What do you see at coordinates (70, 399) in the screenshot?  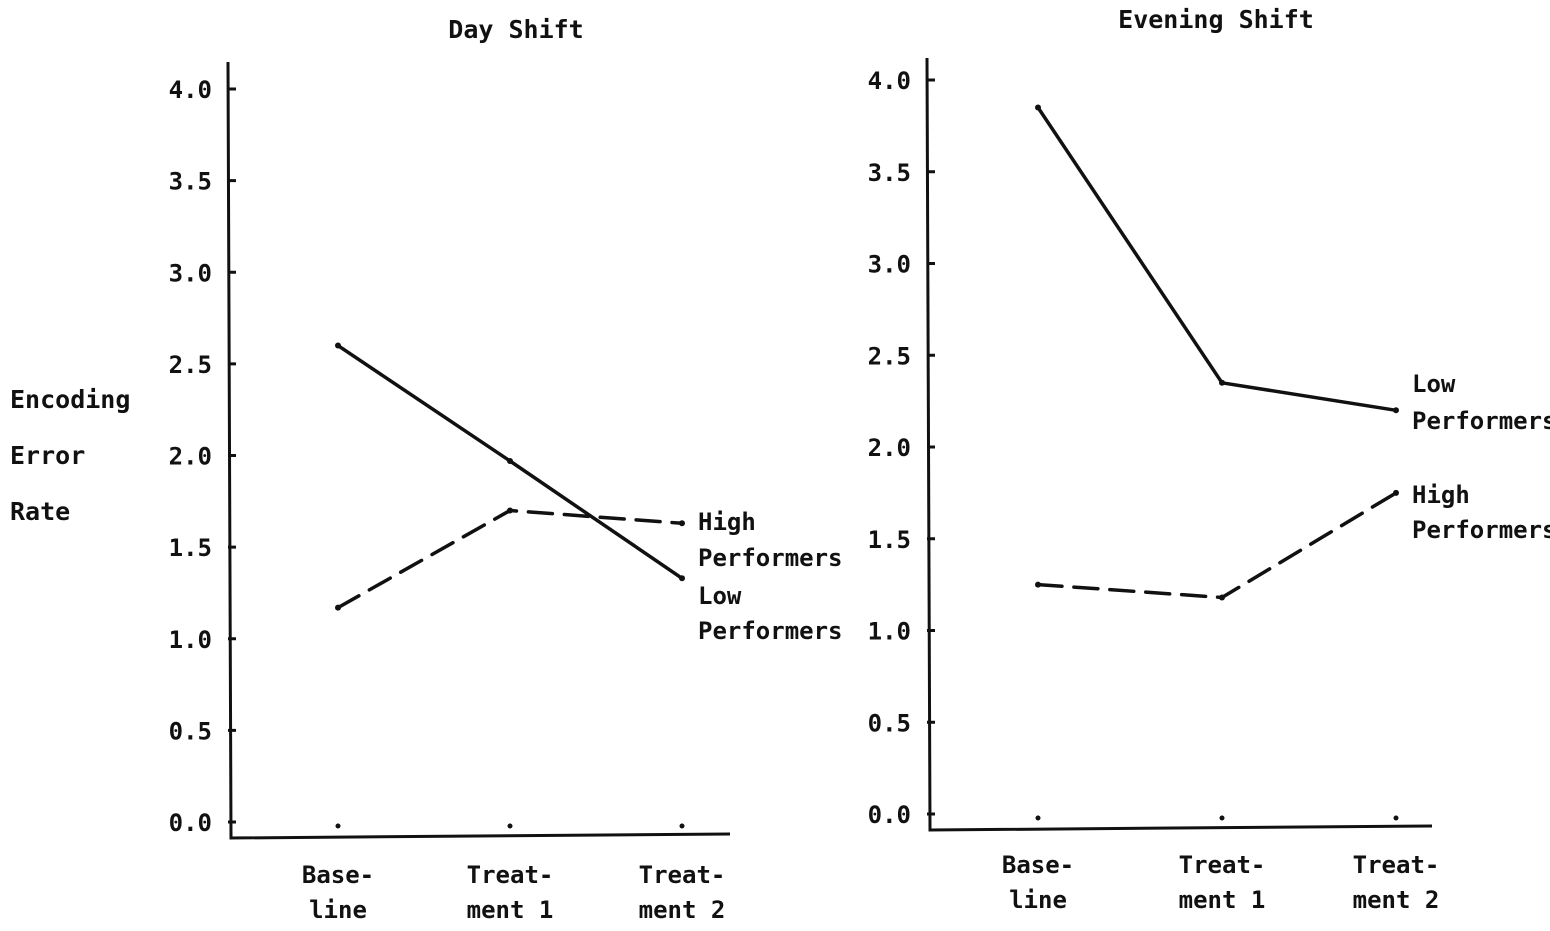 I see `y-axis-label-line-1: Encoding` at bounding box center [70, 399].